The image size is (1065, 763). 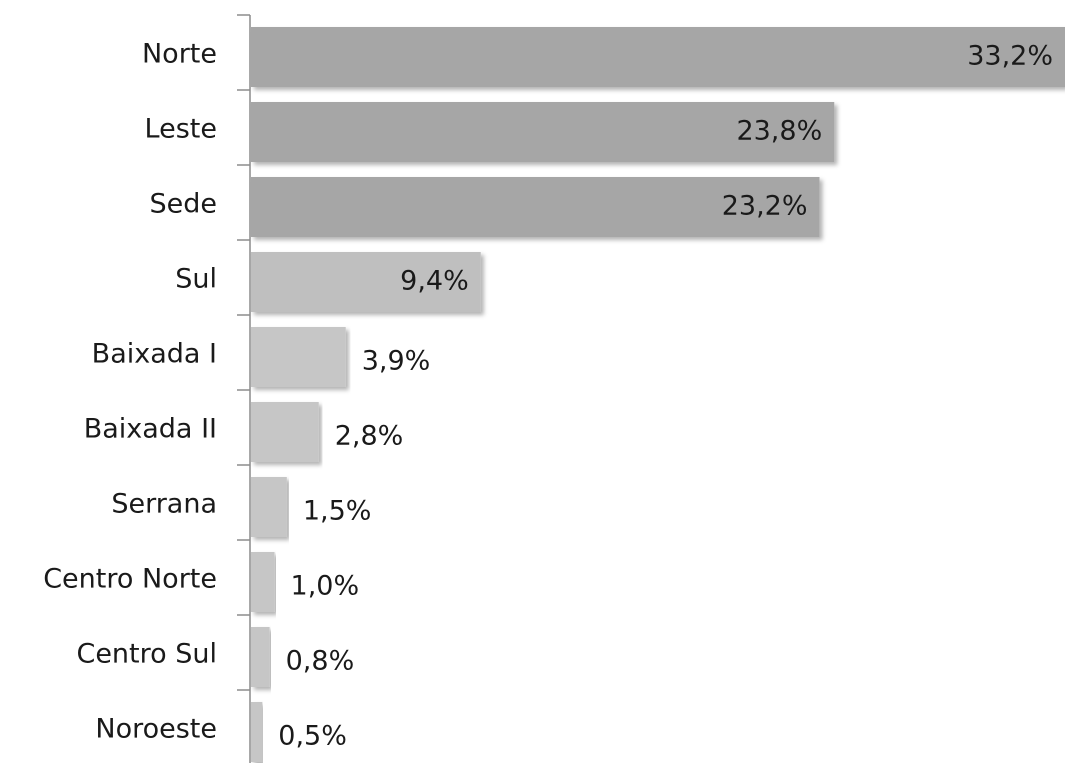 I want to click on category-label: Centro Sul, so click(x=146, y=654).